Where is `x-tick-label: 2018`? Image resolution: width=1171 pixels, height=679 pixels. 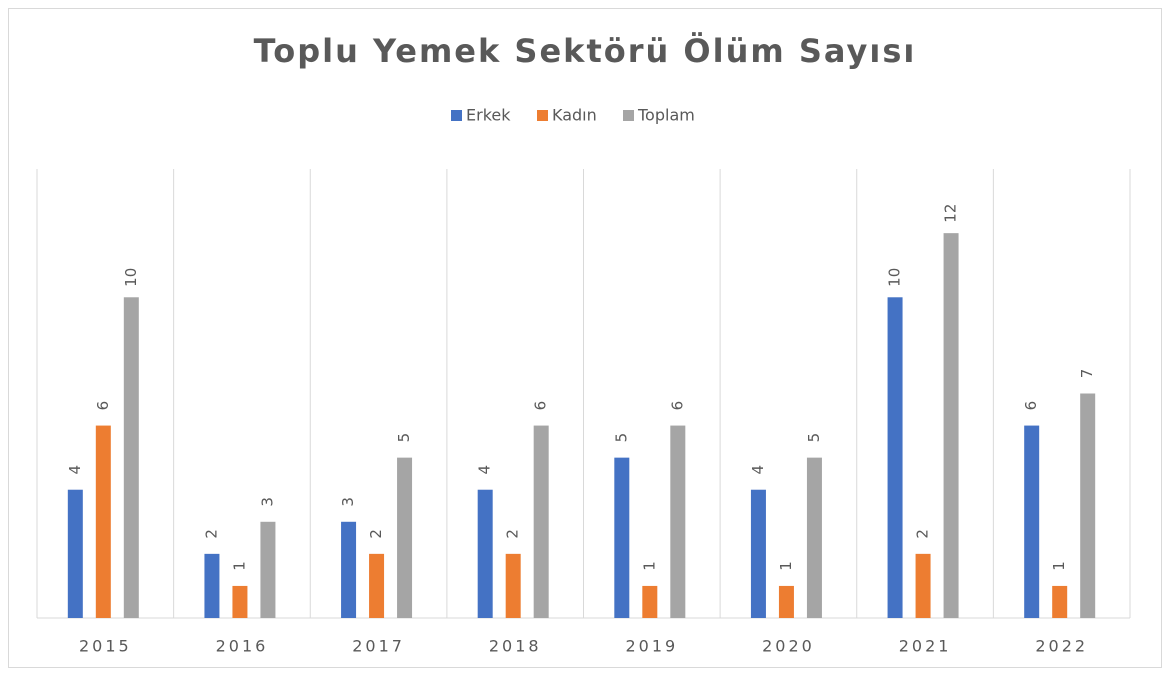 x-tick-label: 2018 is located at coordinates (515, 646).